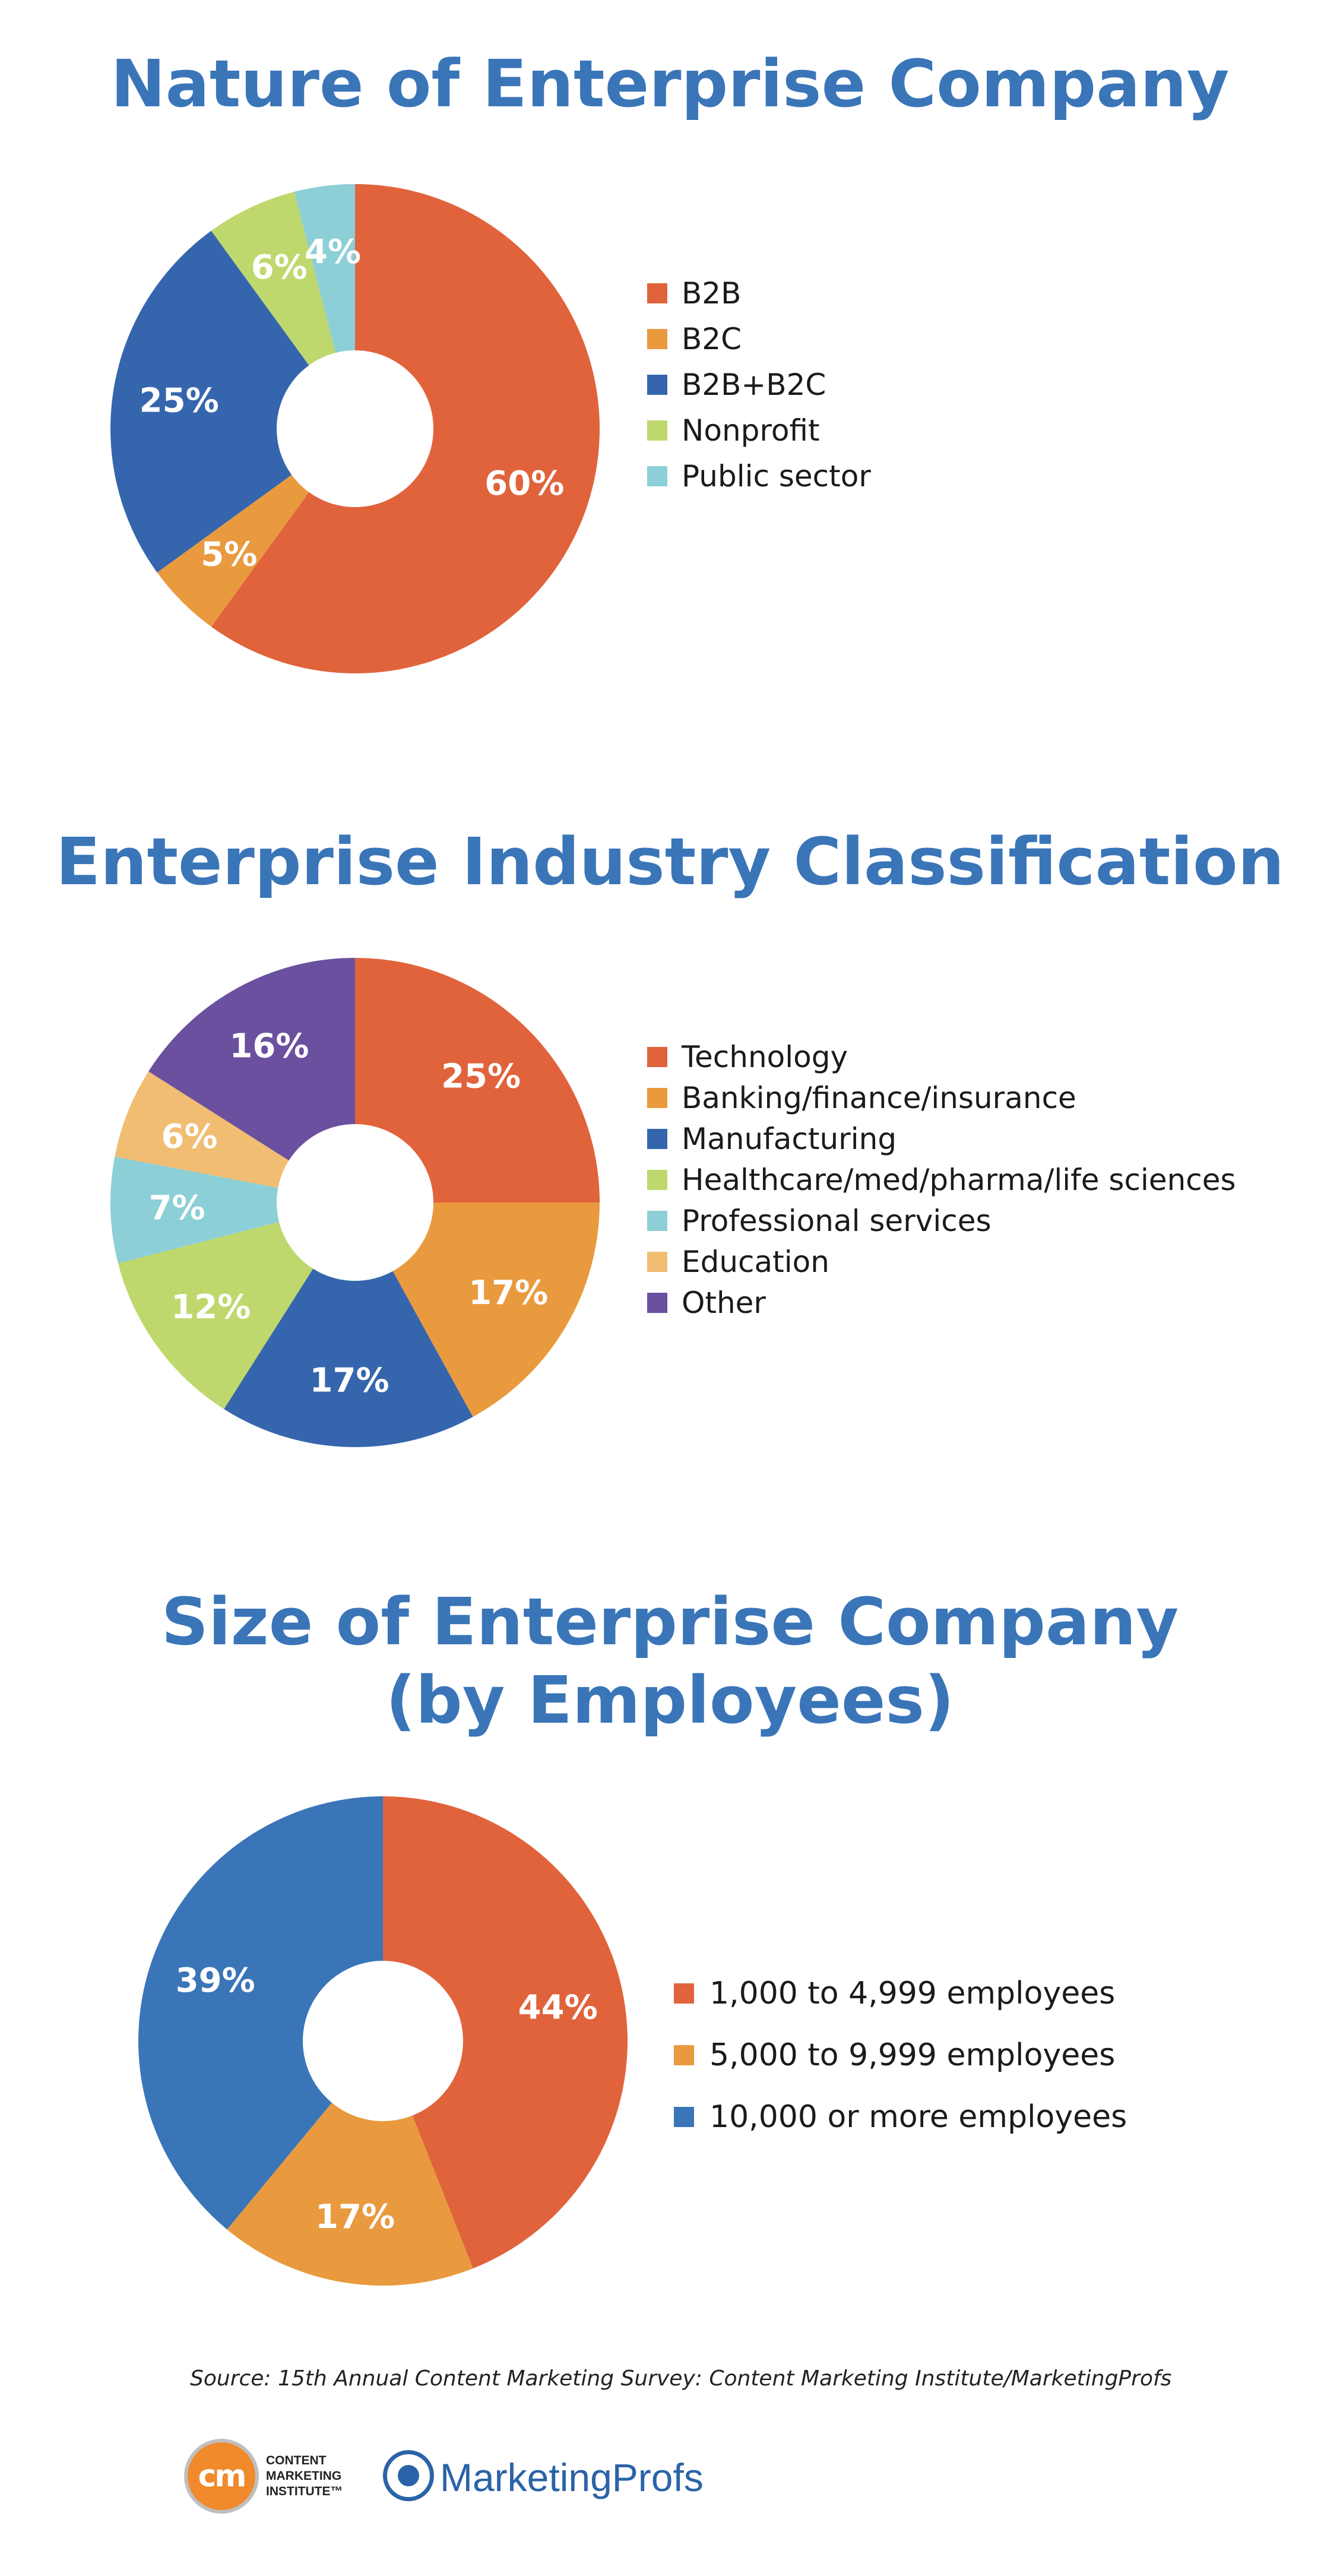  Describe the element at coordinates (481, 1076) in the screenshot. I see `data-label-technology: 25%` at that location.